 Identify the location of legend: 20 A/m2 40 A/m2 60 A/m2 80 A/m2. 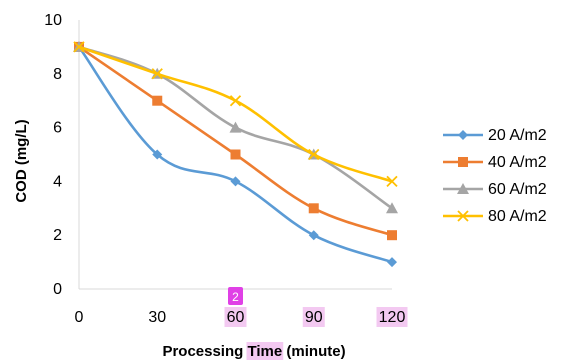
(495, 176).